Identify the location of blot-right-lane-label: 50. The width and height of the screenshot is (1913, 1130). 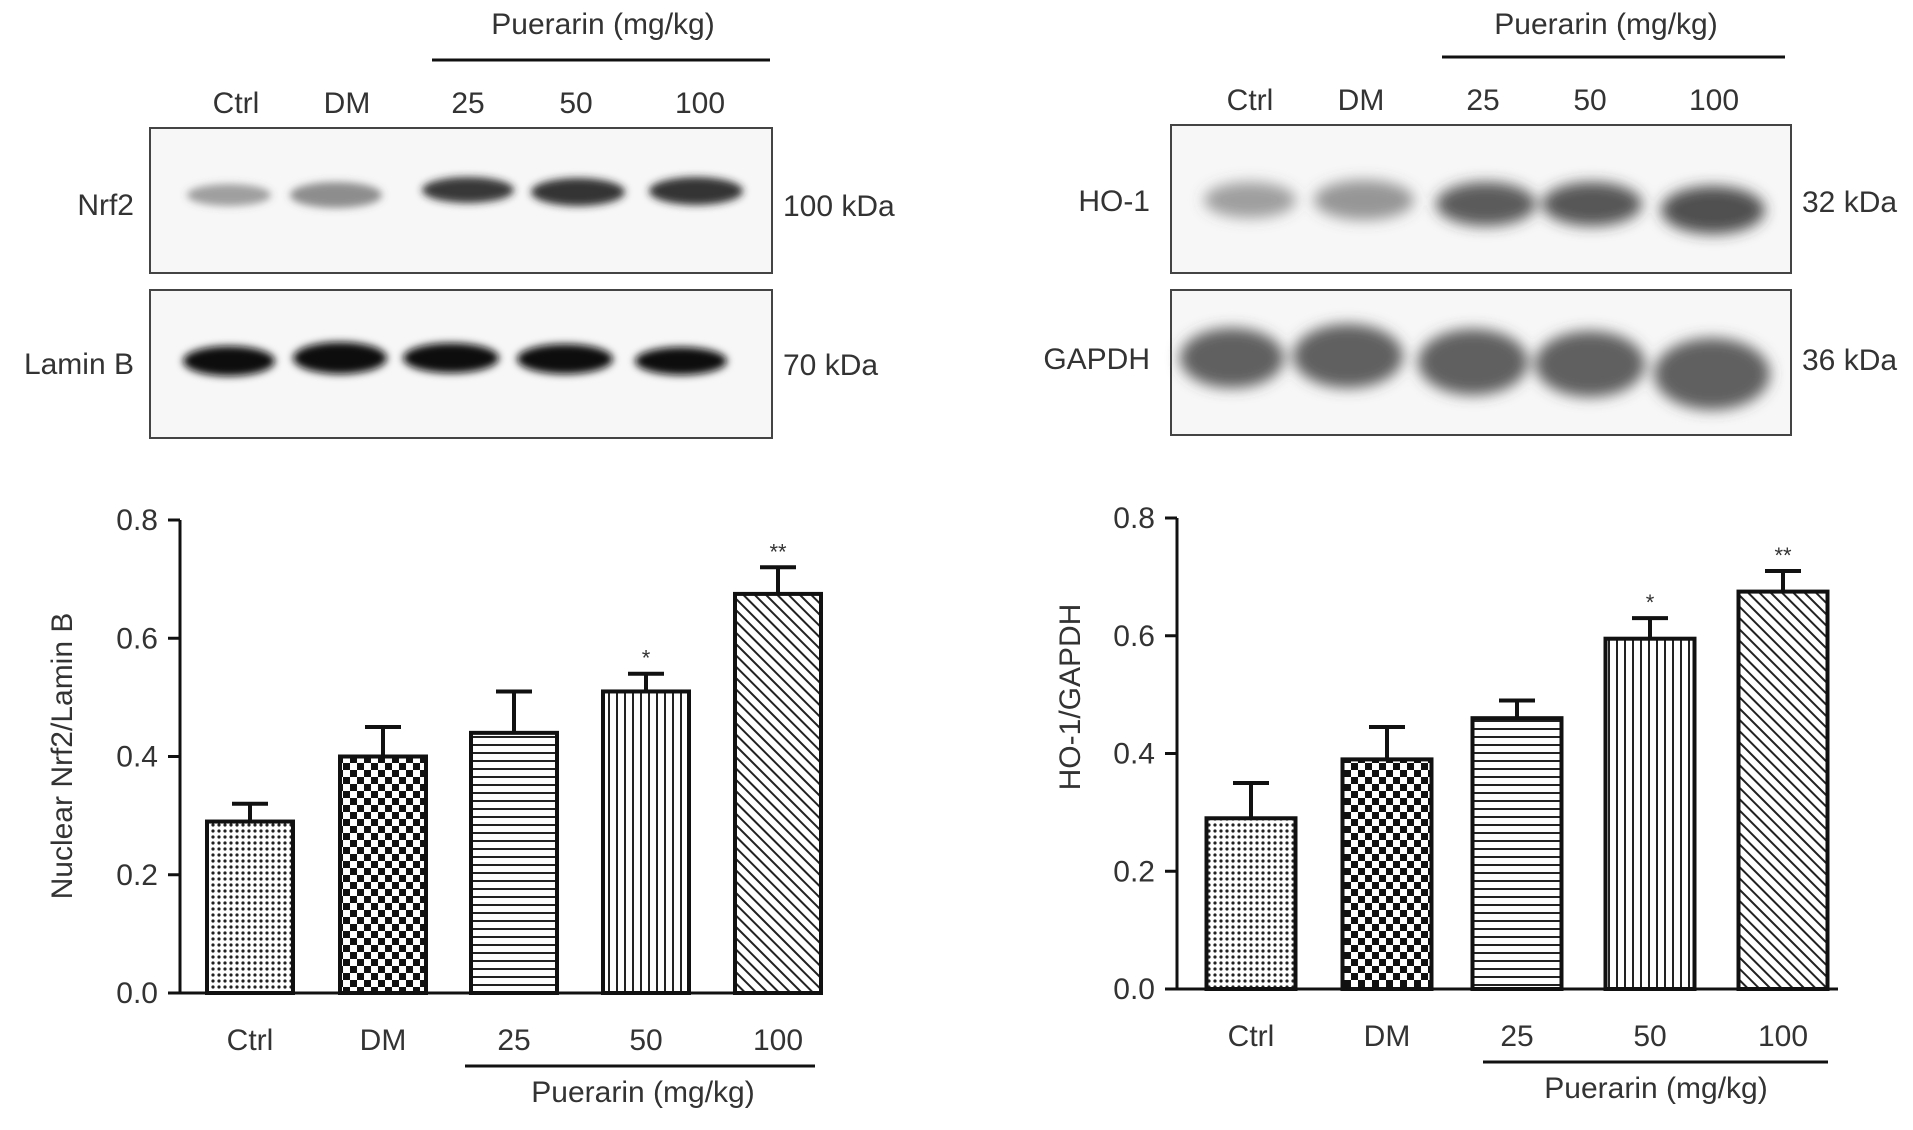
(1589, 100).